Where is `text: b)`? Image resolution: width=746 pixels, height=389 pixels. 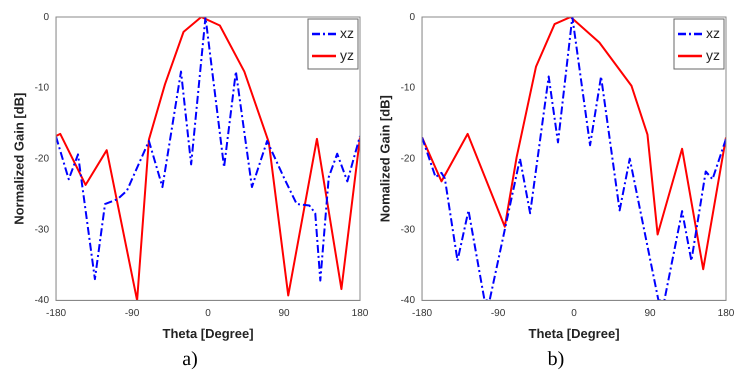
text: b) is located at coordinates (556, 359).